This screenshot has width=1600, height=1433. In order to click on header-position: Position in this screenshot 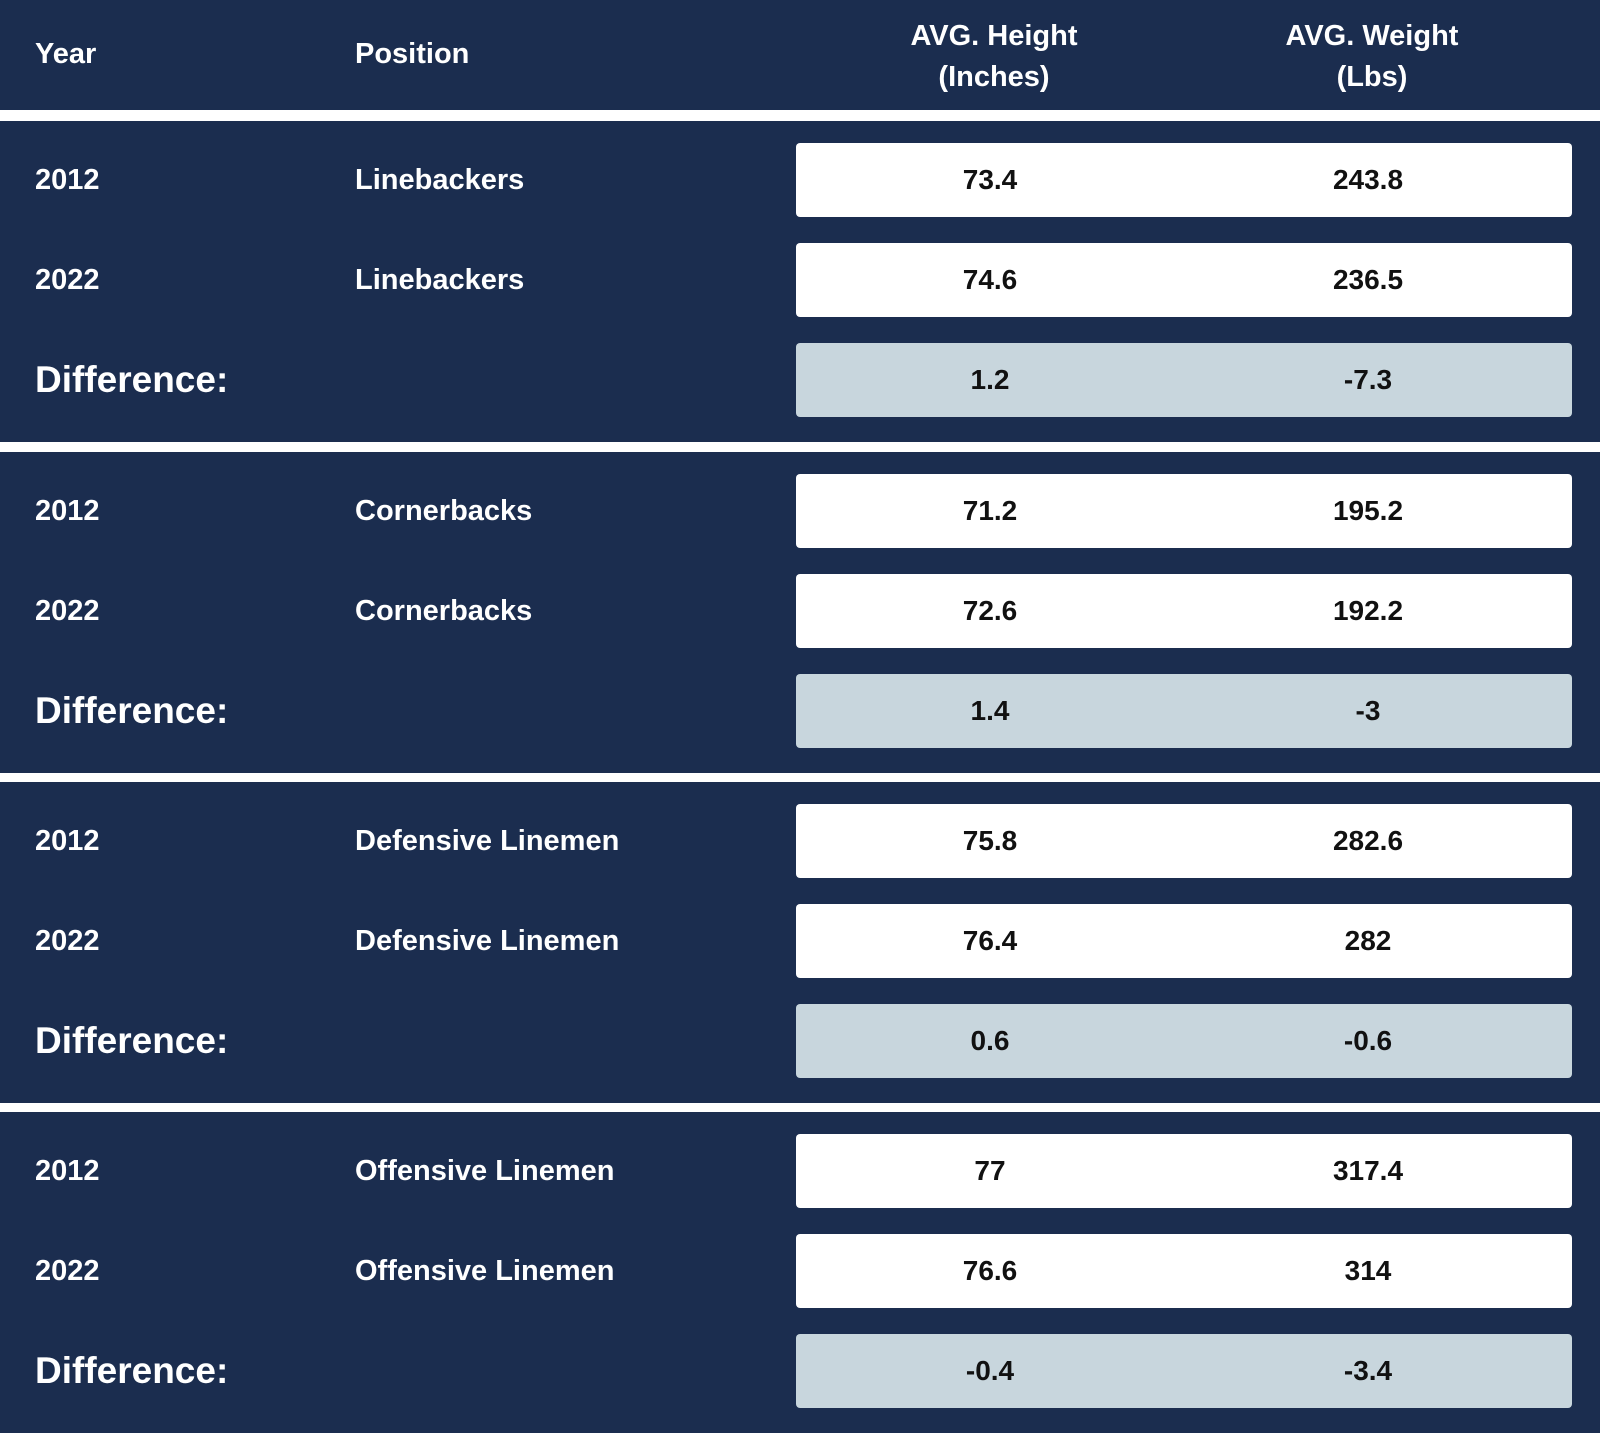, I will do `click(412, 54)`.